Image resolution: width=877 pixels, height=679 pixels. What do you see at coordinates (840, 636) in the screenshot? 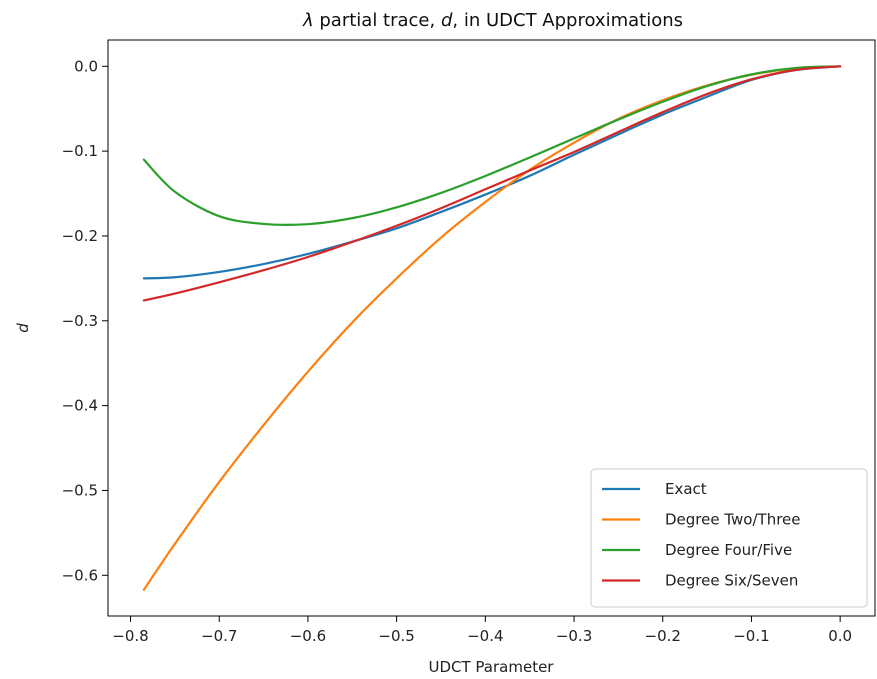
I see `x-tick-label: 0.0` at bounding box center [840, 636].